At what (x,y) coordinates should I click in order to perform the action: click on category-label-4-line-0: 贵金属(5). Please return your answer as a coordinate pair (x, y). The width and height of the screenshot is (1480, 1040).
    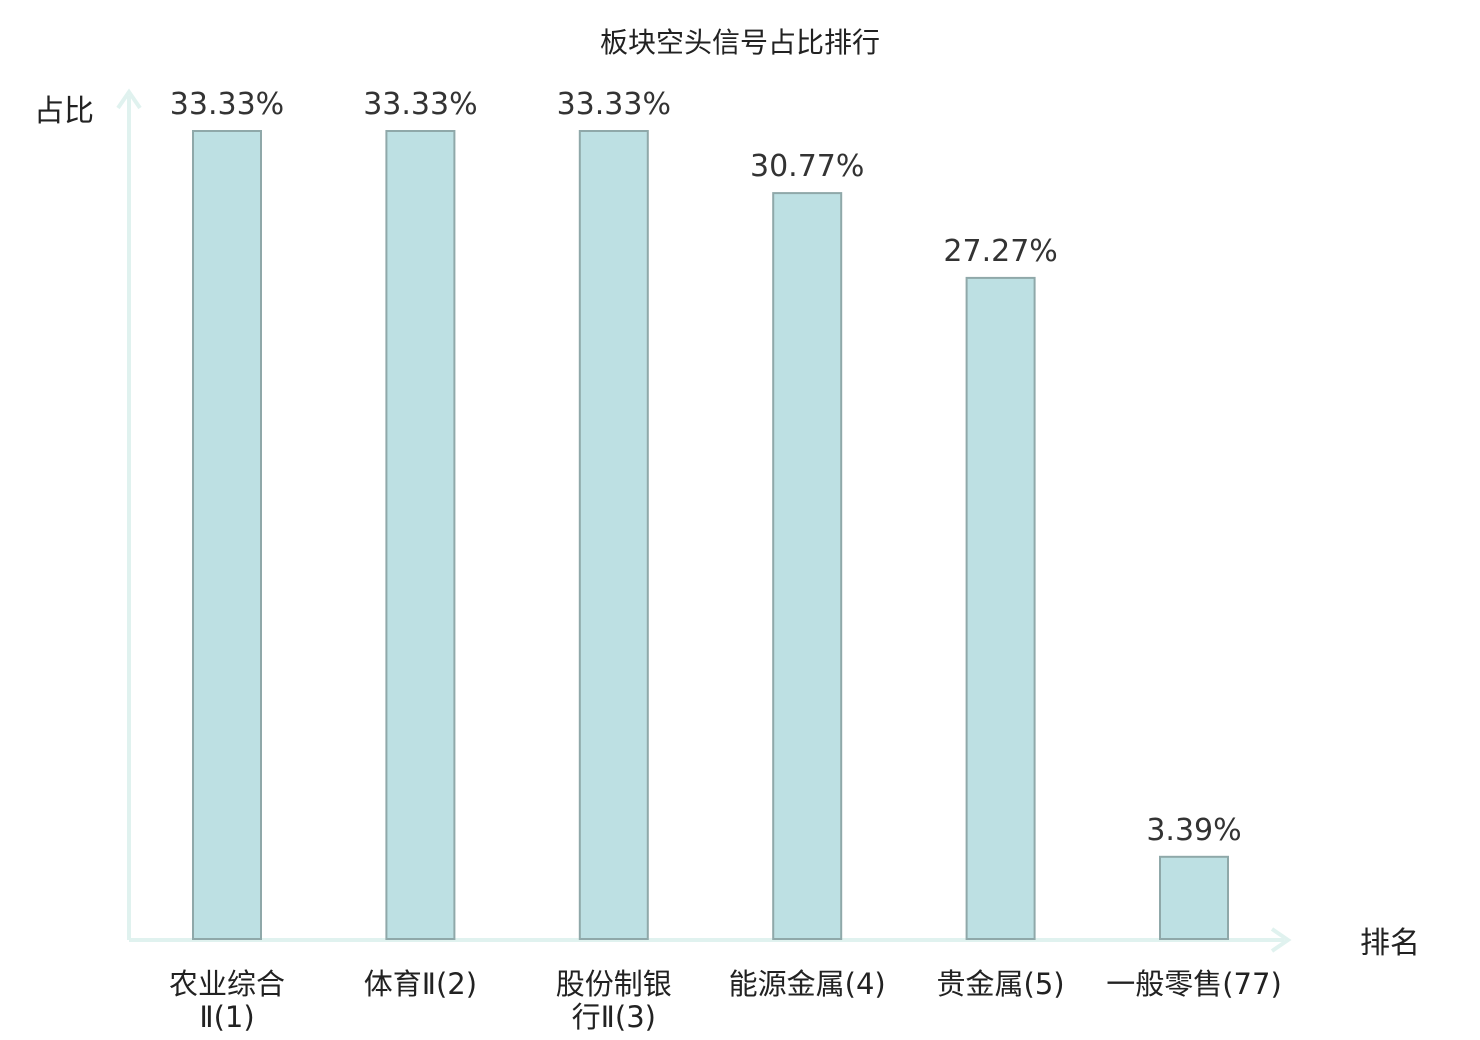
    Looking at the image, I should click on (1001, 984).